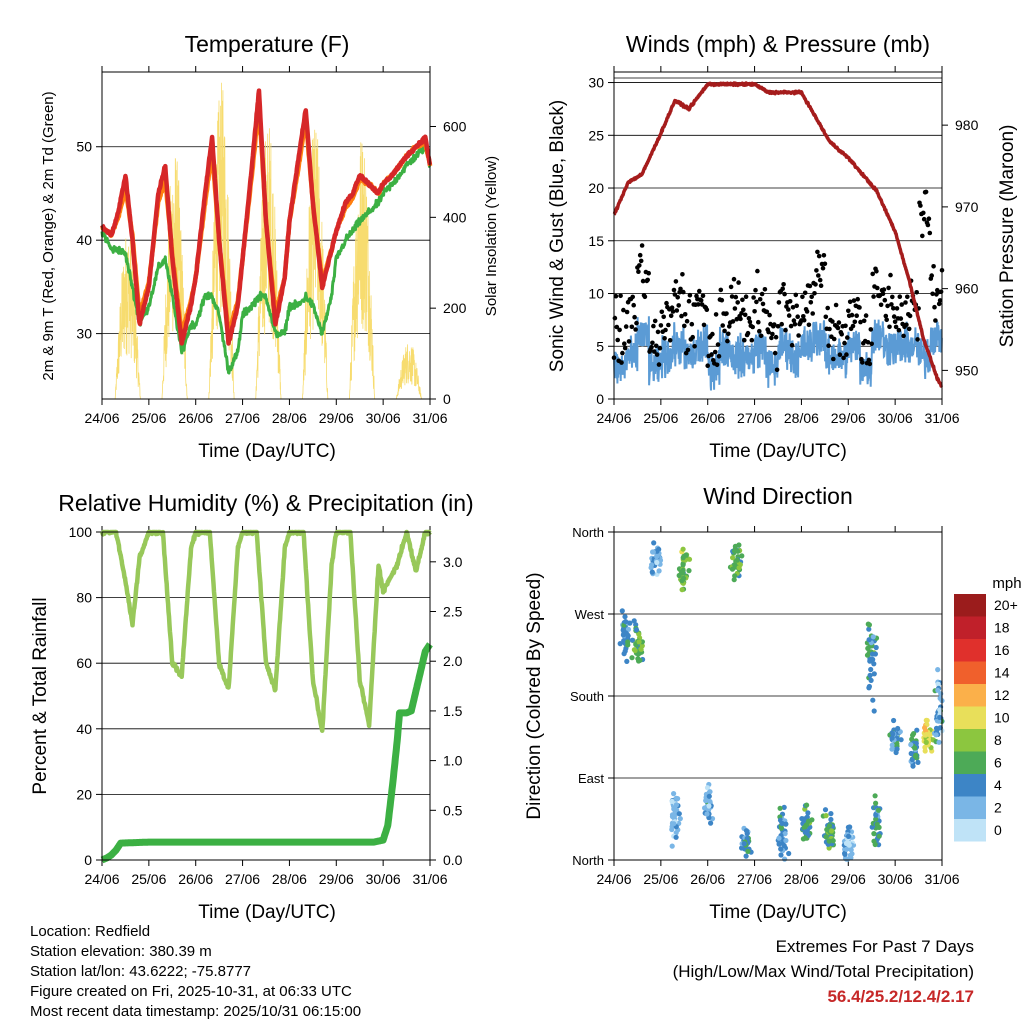 This screenshot has width=1024, height=1024. I want to click on extremes-values: 56.4/25.2/12.4/2.17, so click(900, 996).